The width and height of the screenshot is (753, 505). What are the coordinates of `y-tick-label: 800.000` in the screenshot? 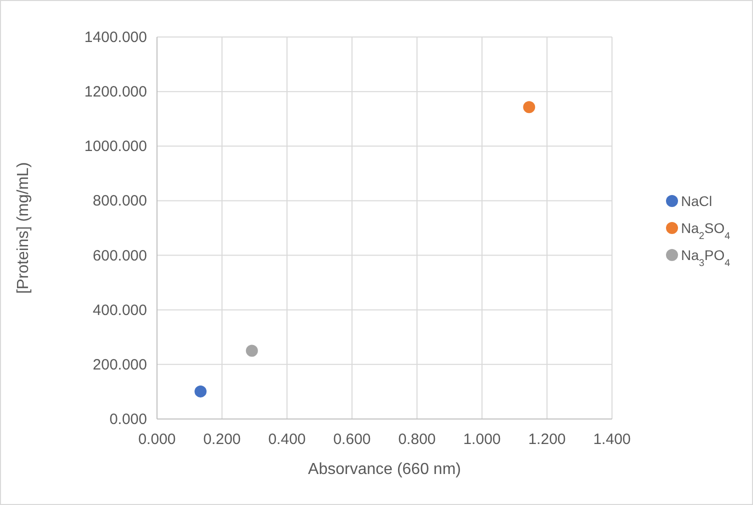 It's located at (119, 201).